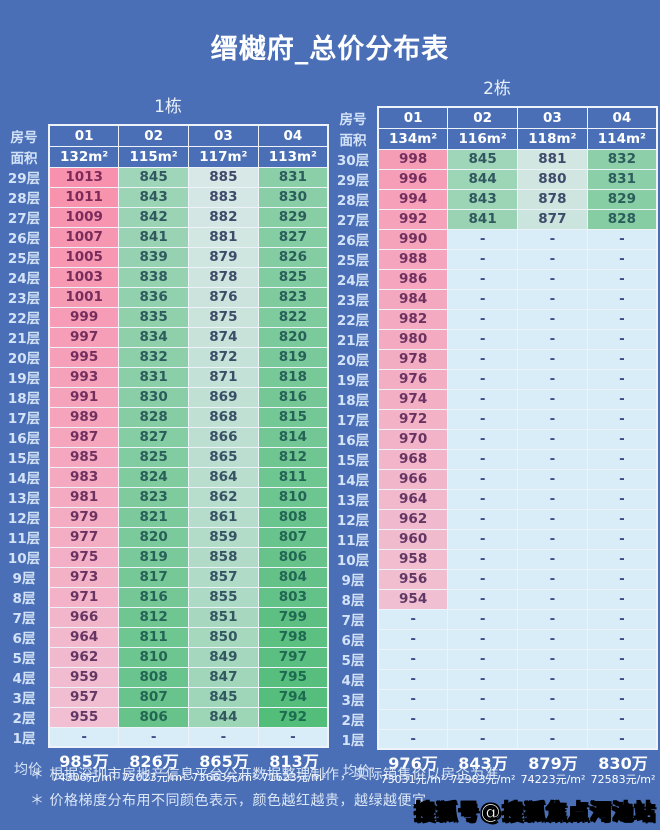 The image size is (660, 830). What do you see at coordinates (223, 377) in the screenshot?
I see `price-cell: 871` at bounding box center [223, 377].